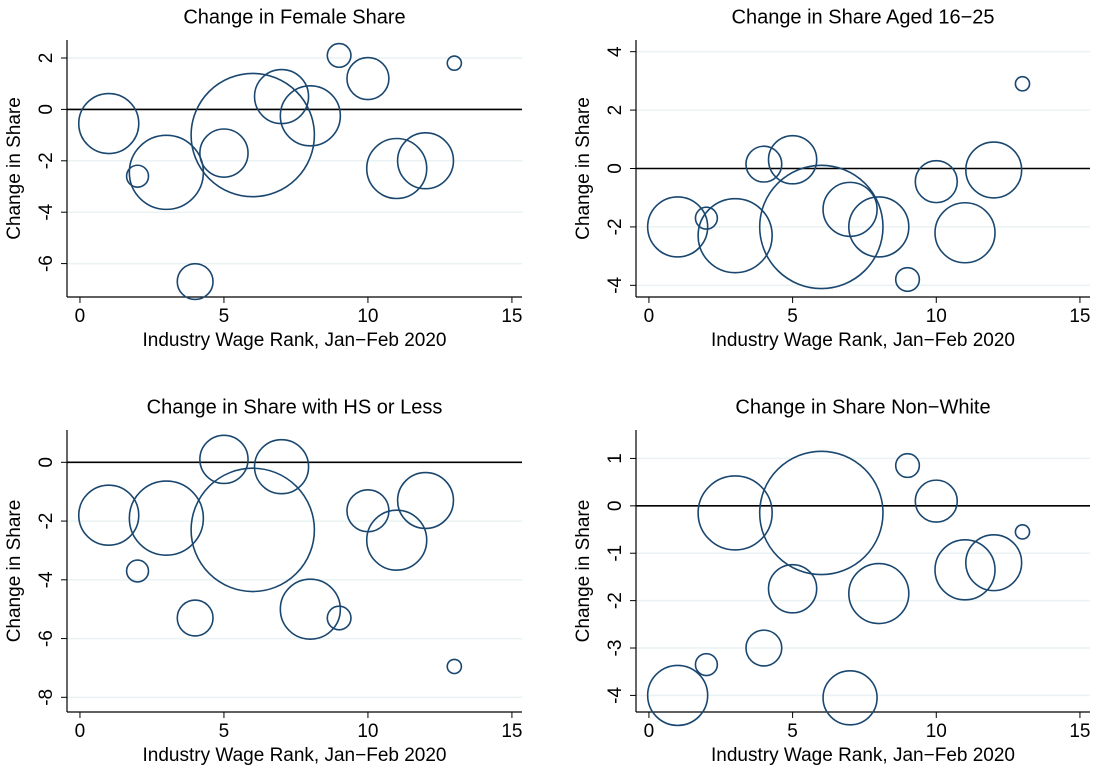 The width and height of the screenshot is (1095, 776). Describe the element at coordinates (863, 17) in the screenshot. I see `chart-title: Change in Share Aged 16−25` at that location.